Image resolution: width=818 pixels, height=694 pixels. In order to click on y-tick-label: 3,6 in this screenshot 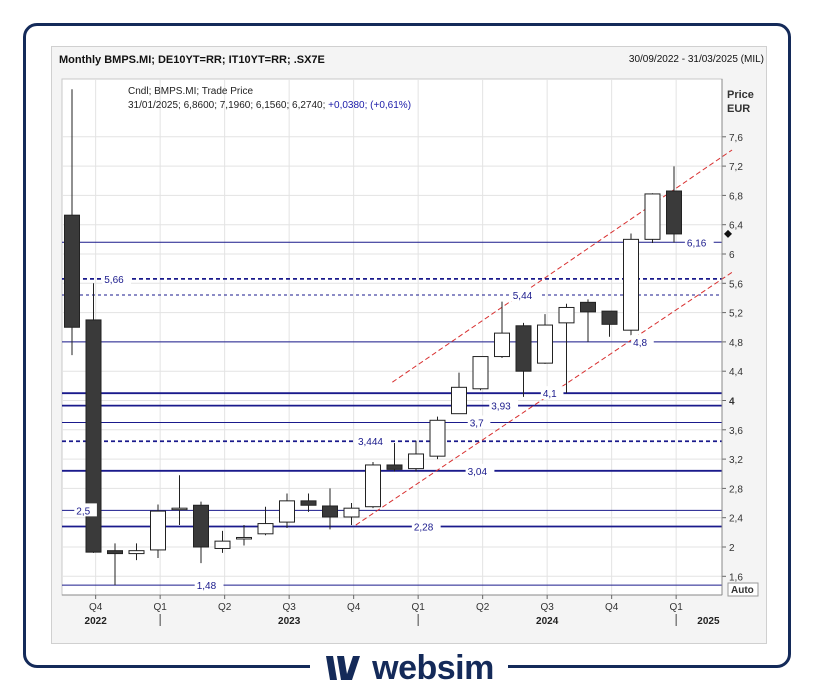, I will do `click(736, 431)`.